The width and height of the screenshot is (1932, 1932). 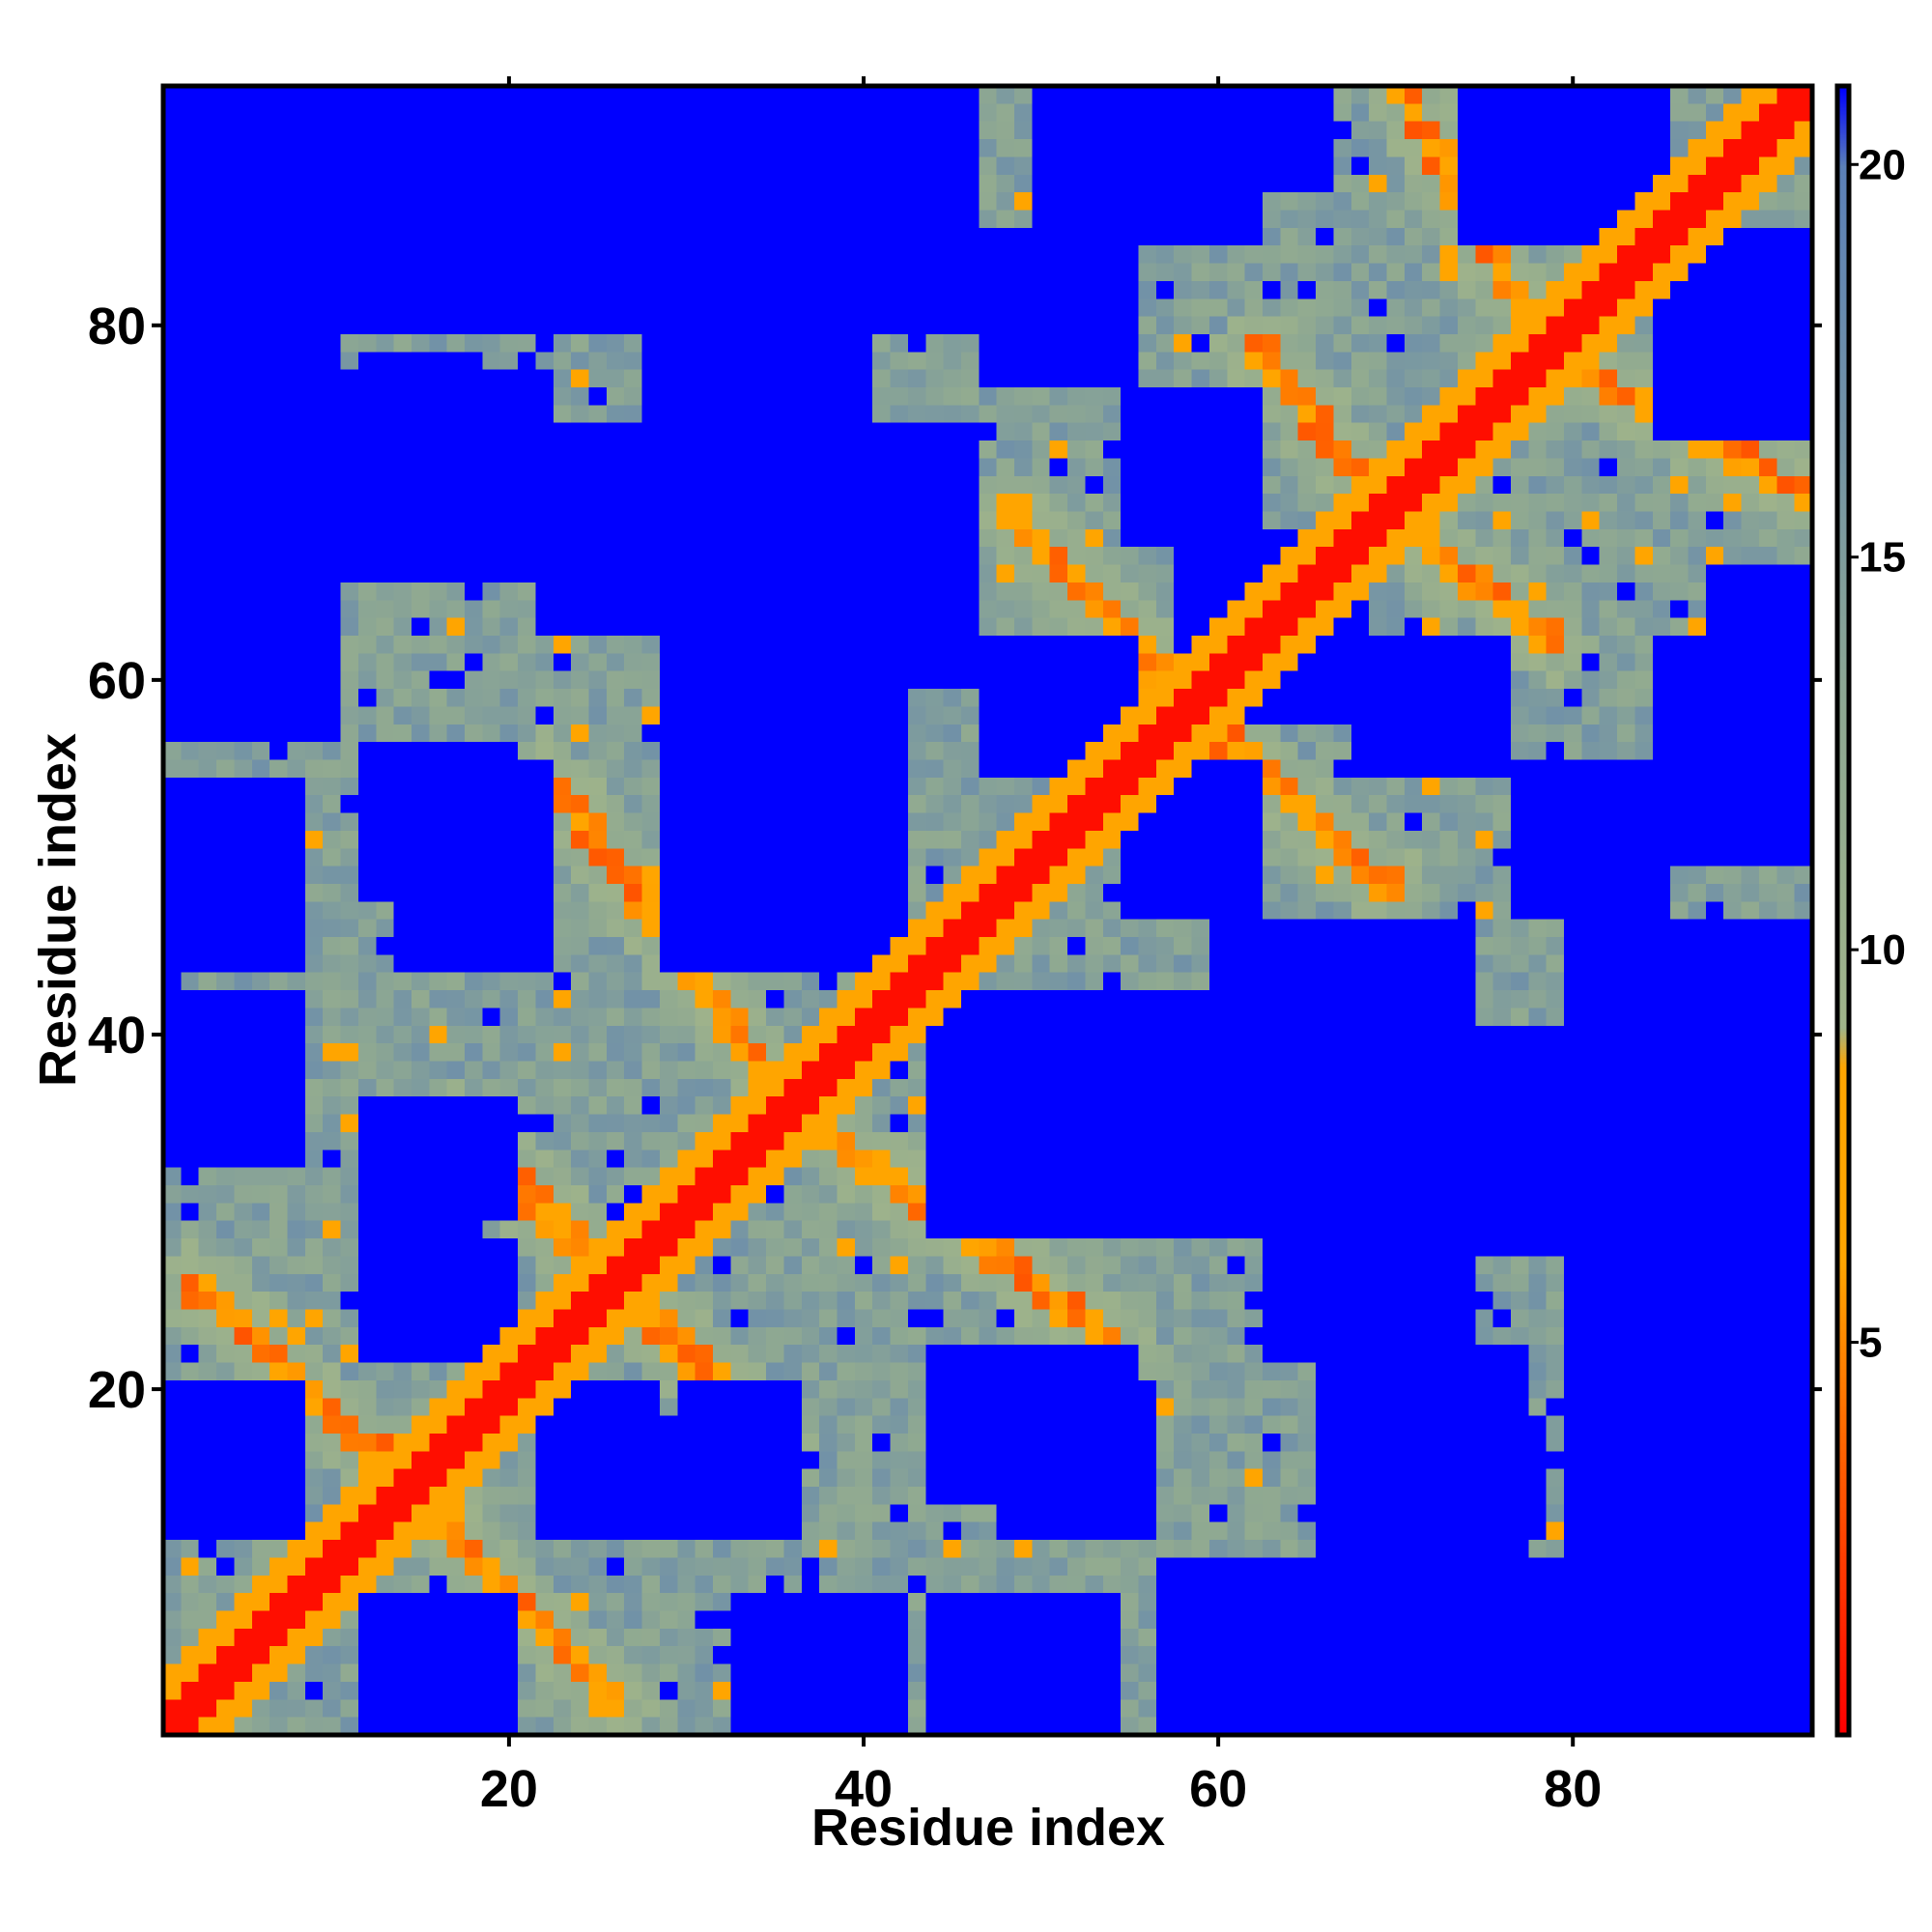 What do you see at coordinates (117, 326) in the screenshot?
I see `y-tick-label: 80` at bounding box center [117, 326].